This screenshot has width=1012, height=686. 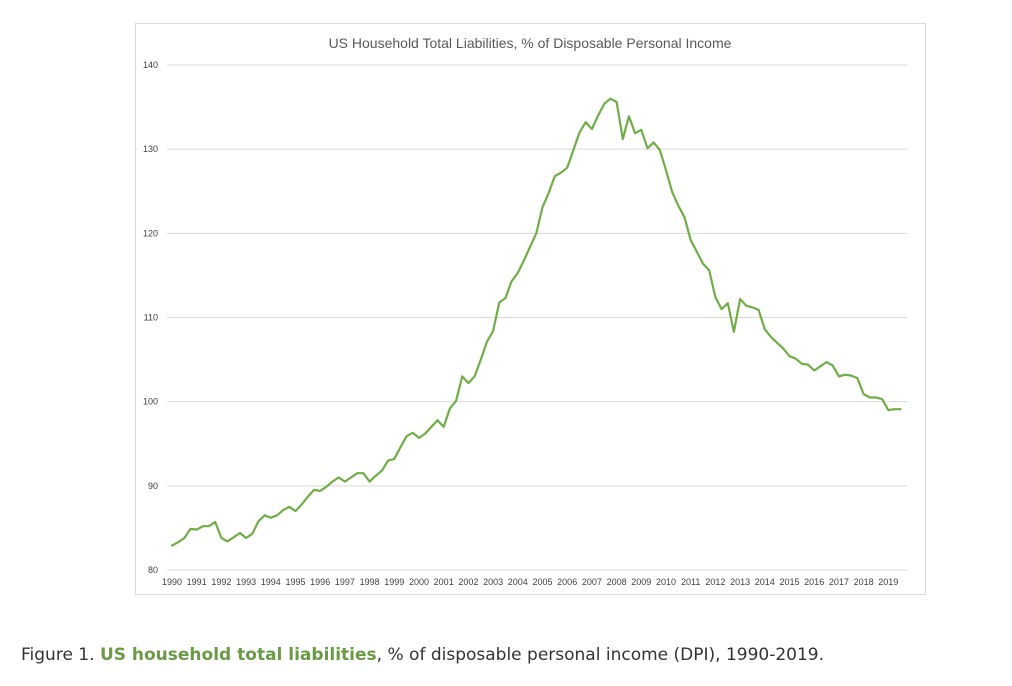 What do you see at coordinates (153, 486) in the screenshot?
I see `y-tick-label: 90` at bounding box center [153, 486].